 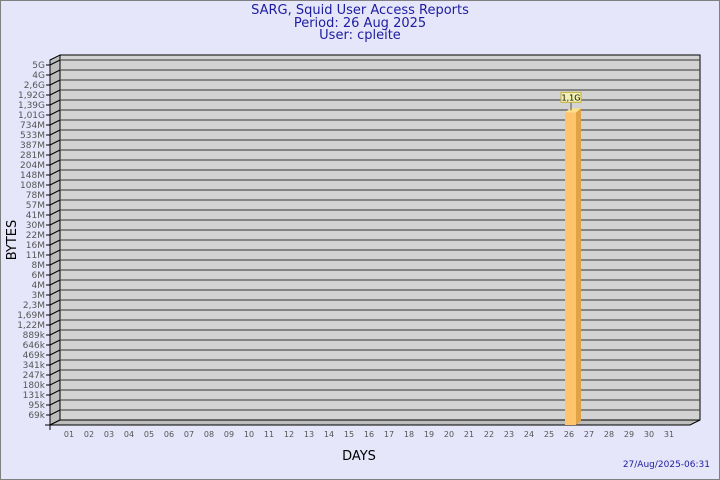 I want to click on x-tick-label: 30, so click(x=649, y=434).